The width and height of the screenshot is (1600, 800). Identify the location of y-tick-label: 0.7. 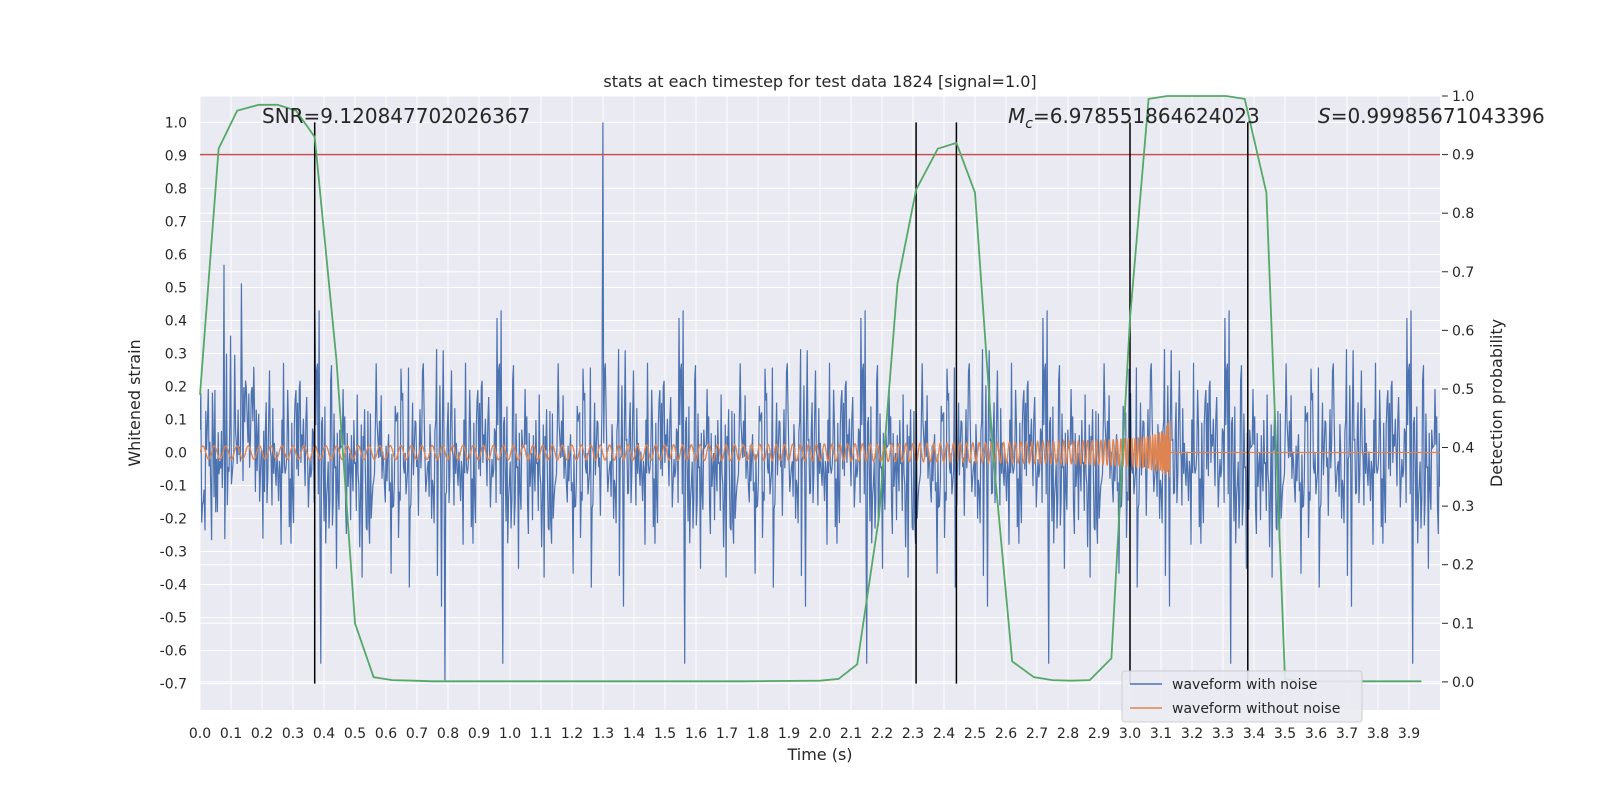
(176, 222).